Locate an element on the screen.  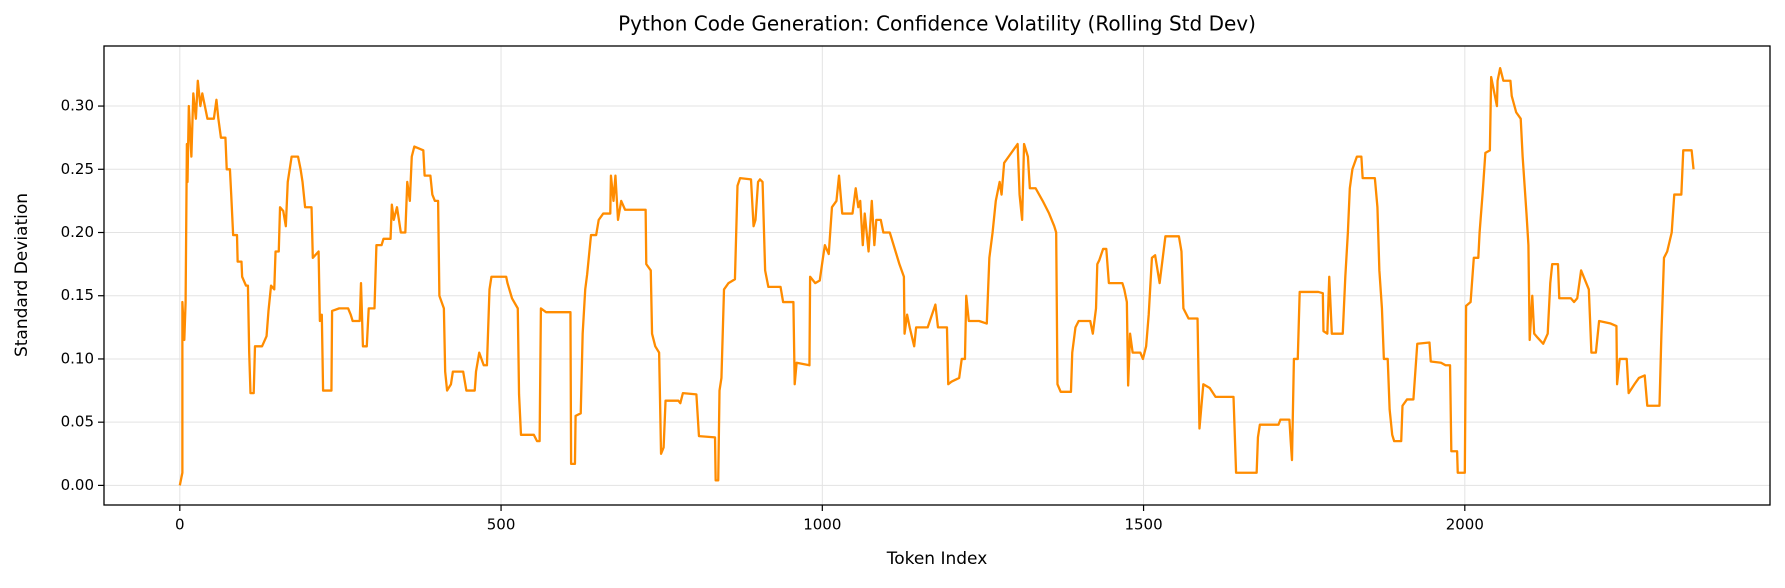
y-tick-label: 0.30 is located at coordinates (77, 106).